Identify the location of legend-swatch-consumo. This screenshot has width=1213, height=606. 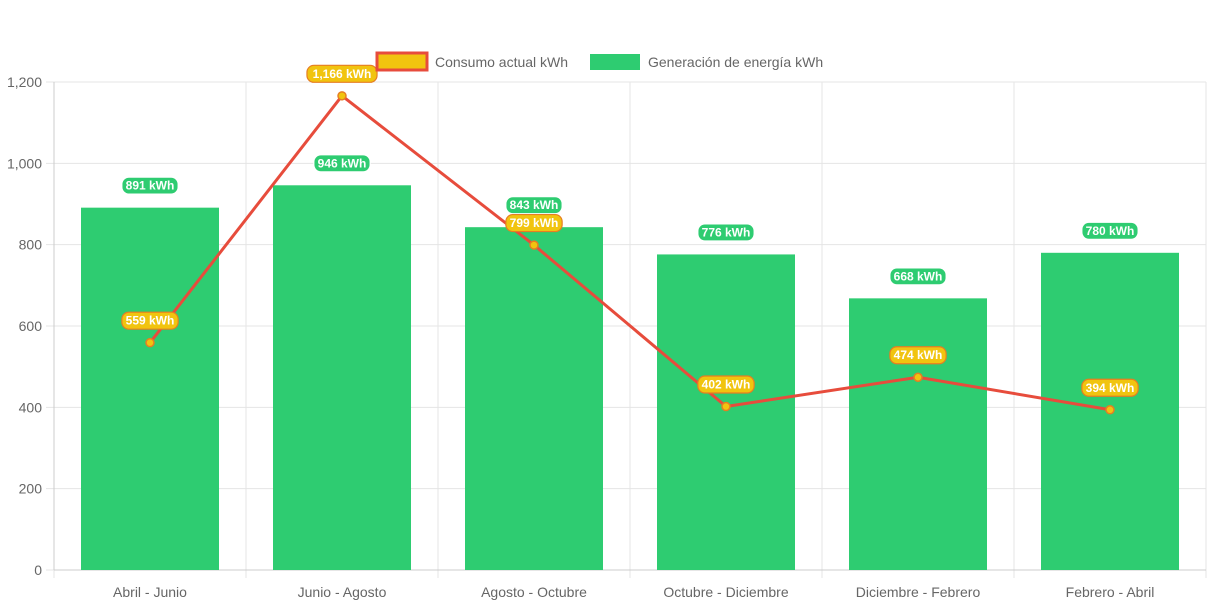
(402, 61).